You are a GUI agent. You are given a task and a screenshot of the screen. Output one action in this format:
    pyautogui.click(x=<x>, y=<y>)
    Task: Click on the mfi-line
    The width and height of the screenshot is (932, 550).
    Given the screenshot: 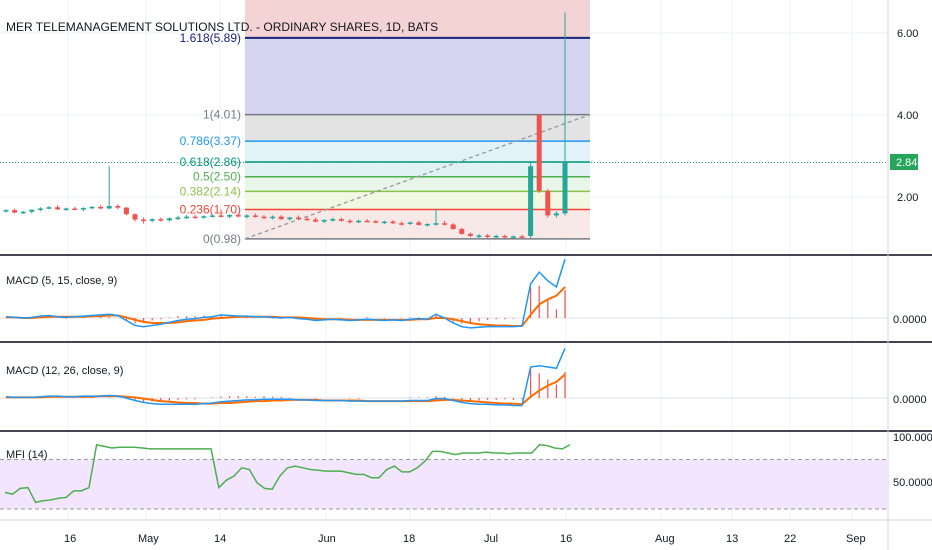 What is the action you would take?
    pyautogui.click(x=287, y=473)
    